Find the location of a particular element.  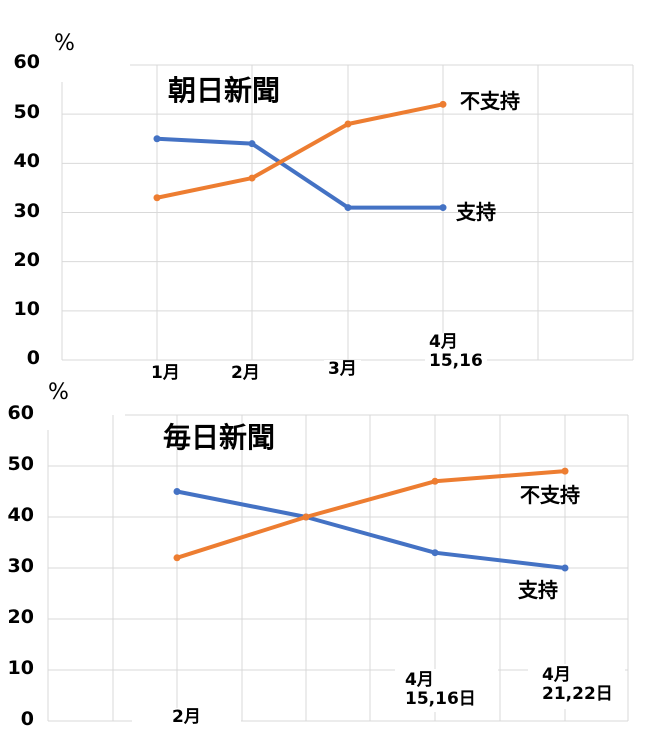

asahi-xlabel-apr-line1: 4月 is located at coordinates (443, 342).